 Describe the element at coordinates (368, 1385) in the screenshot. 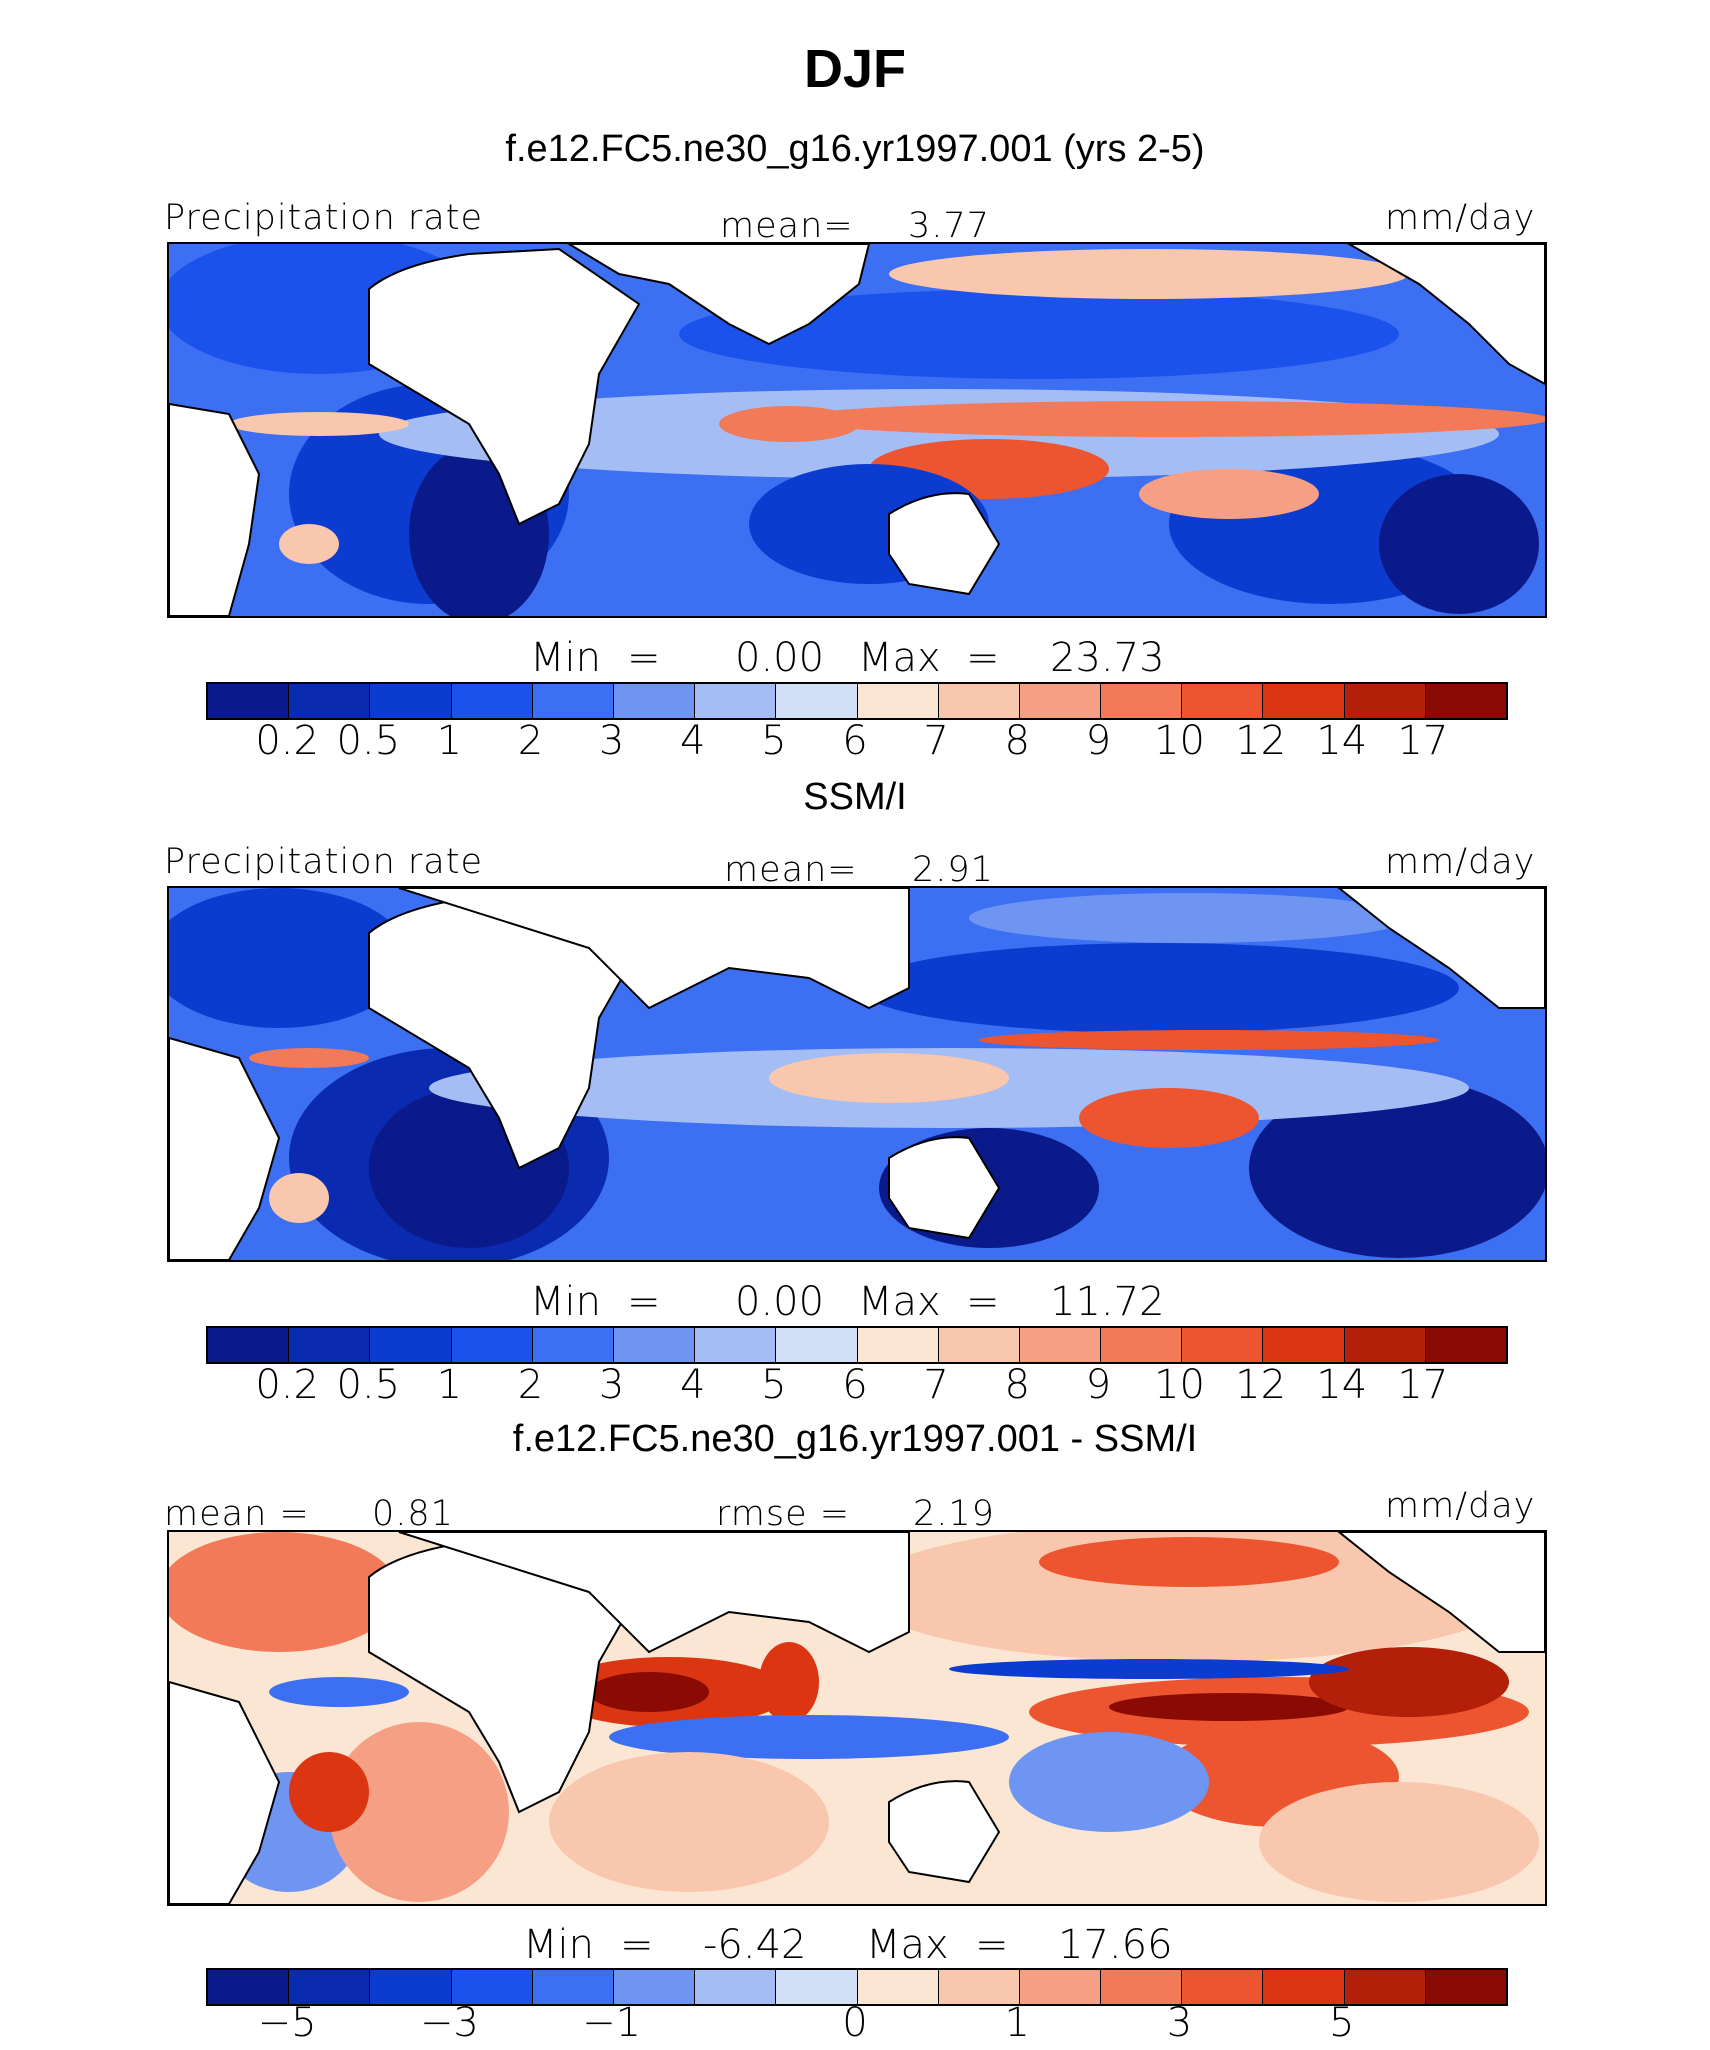

I see `colorbar-tick-label: 0.5` at that location.